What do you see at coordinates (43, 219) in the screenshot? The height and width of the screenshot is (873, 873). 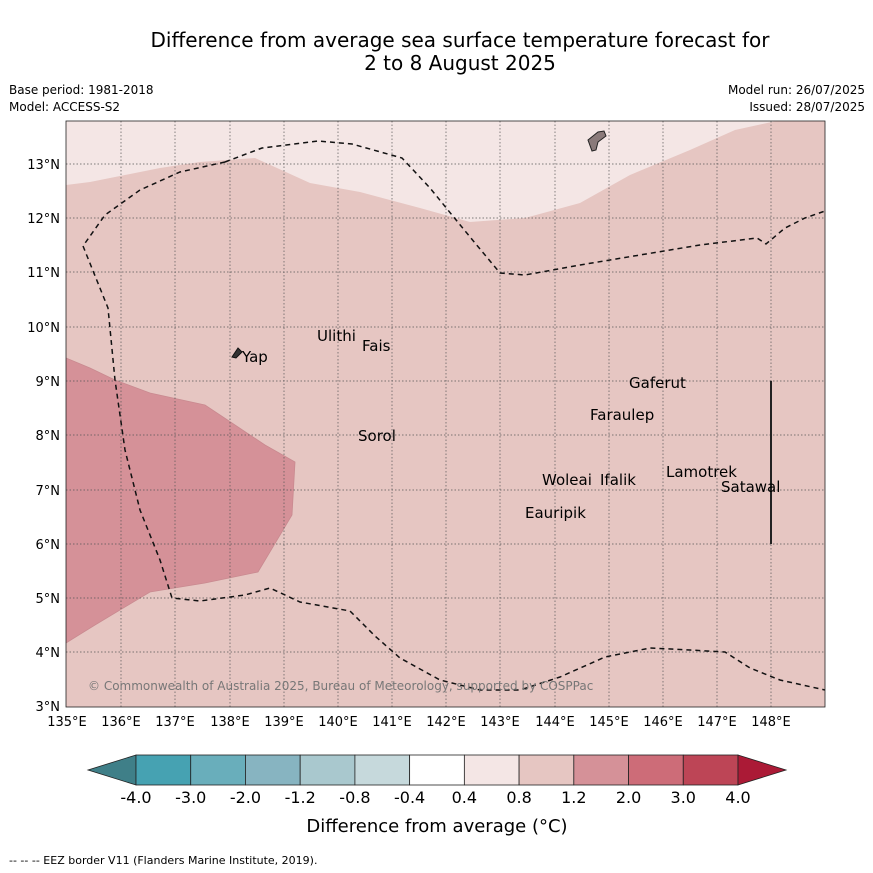 I see `lat-label: 12°N` at bounding box center [43, 219].